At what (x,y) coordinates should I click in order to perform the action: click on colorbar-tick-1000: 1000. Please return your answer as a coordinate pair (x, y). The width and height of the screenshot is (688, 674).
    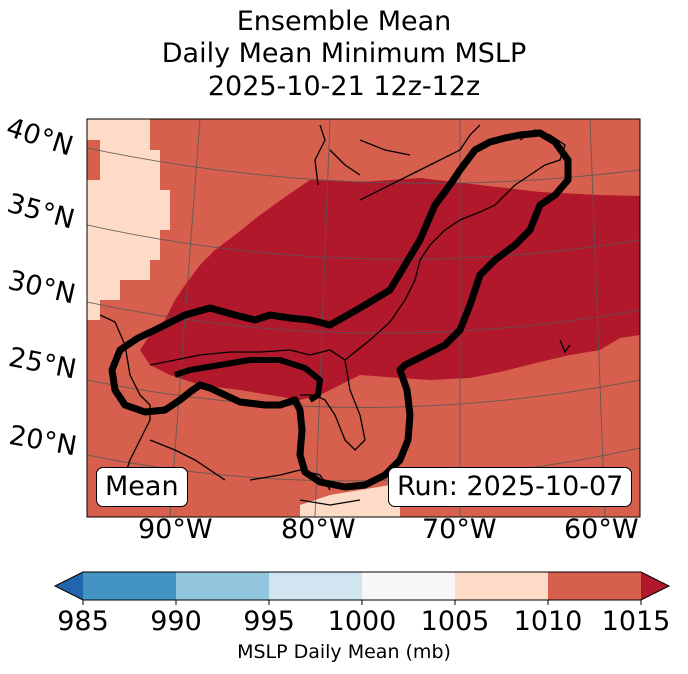
    Looking at the image, I should click on (362, 621).